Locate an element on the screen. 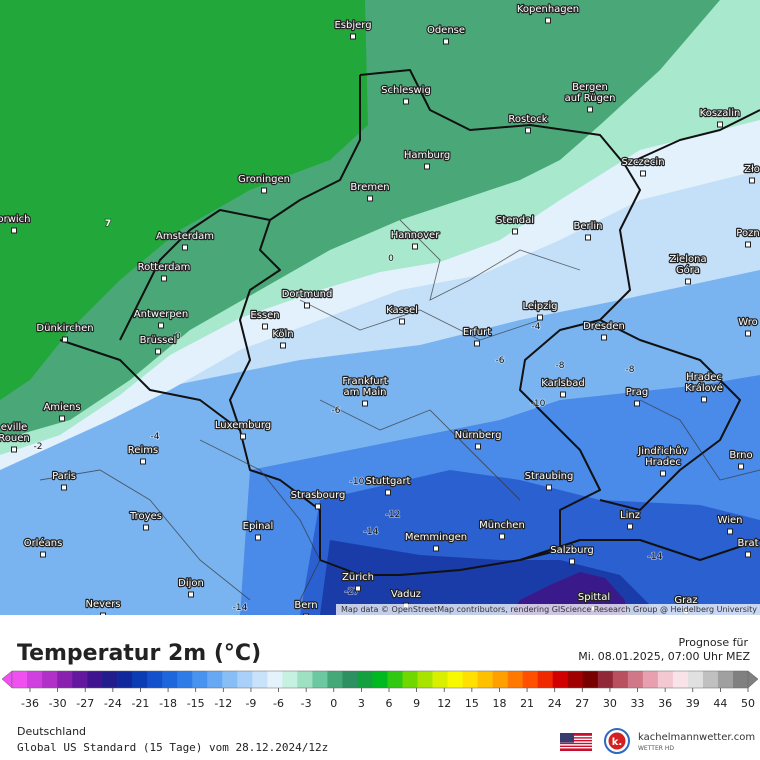  city-label: Nevers is located at coordinates (102, 604).